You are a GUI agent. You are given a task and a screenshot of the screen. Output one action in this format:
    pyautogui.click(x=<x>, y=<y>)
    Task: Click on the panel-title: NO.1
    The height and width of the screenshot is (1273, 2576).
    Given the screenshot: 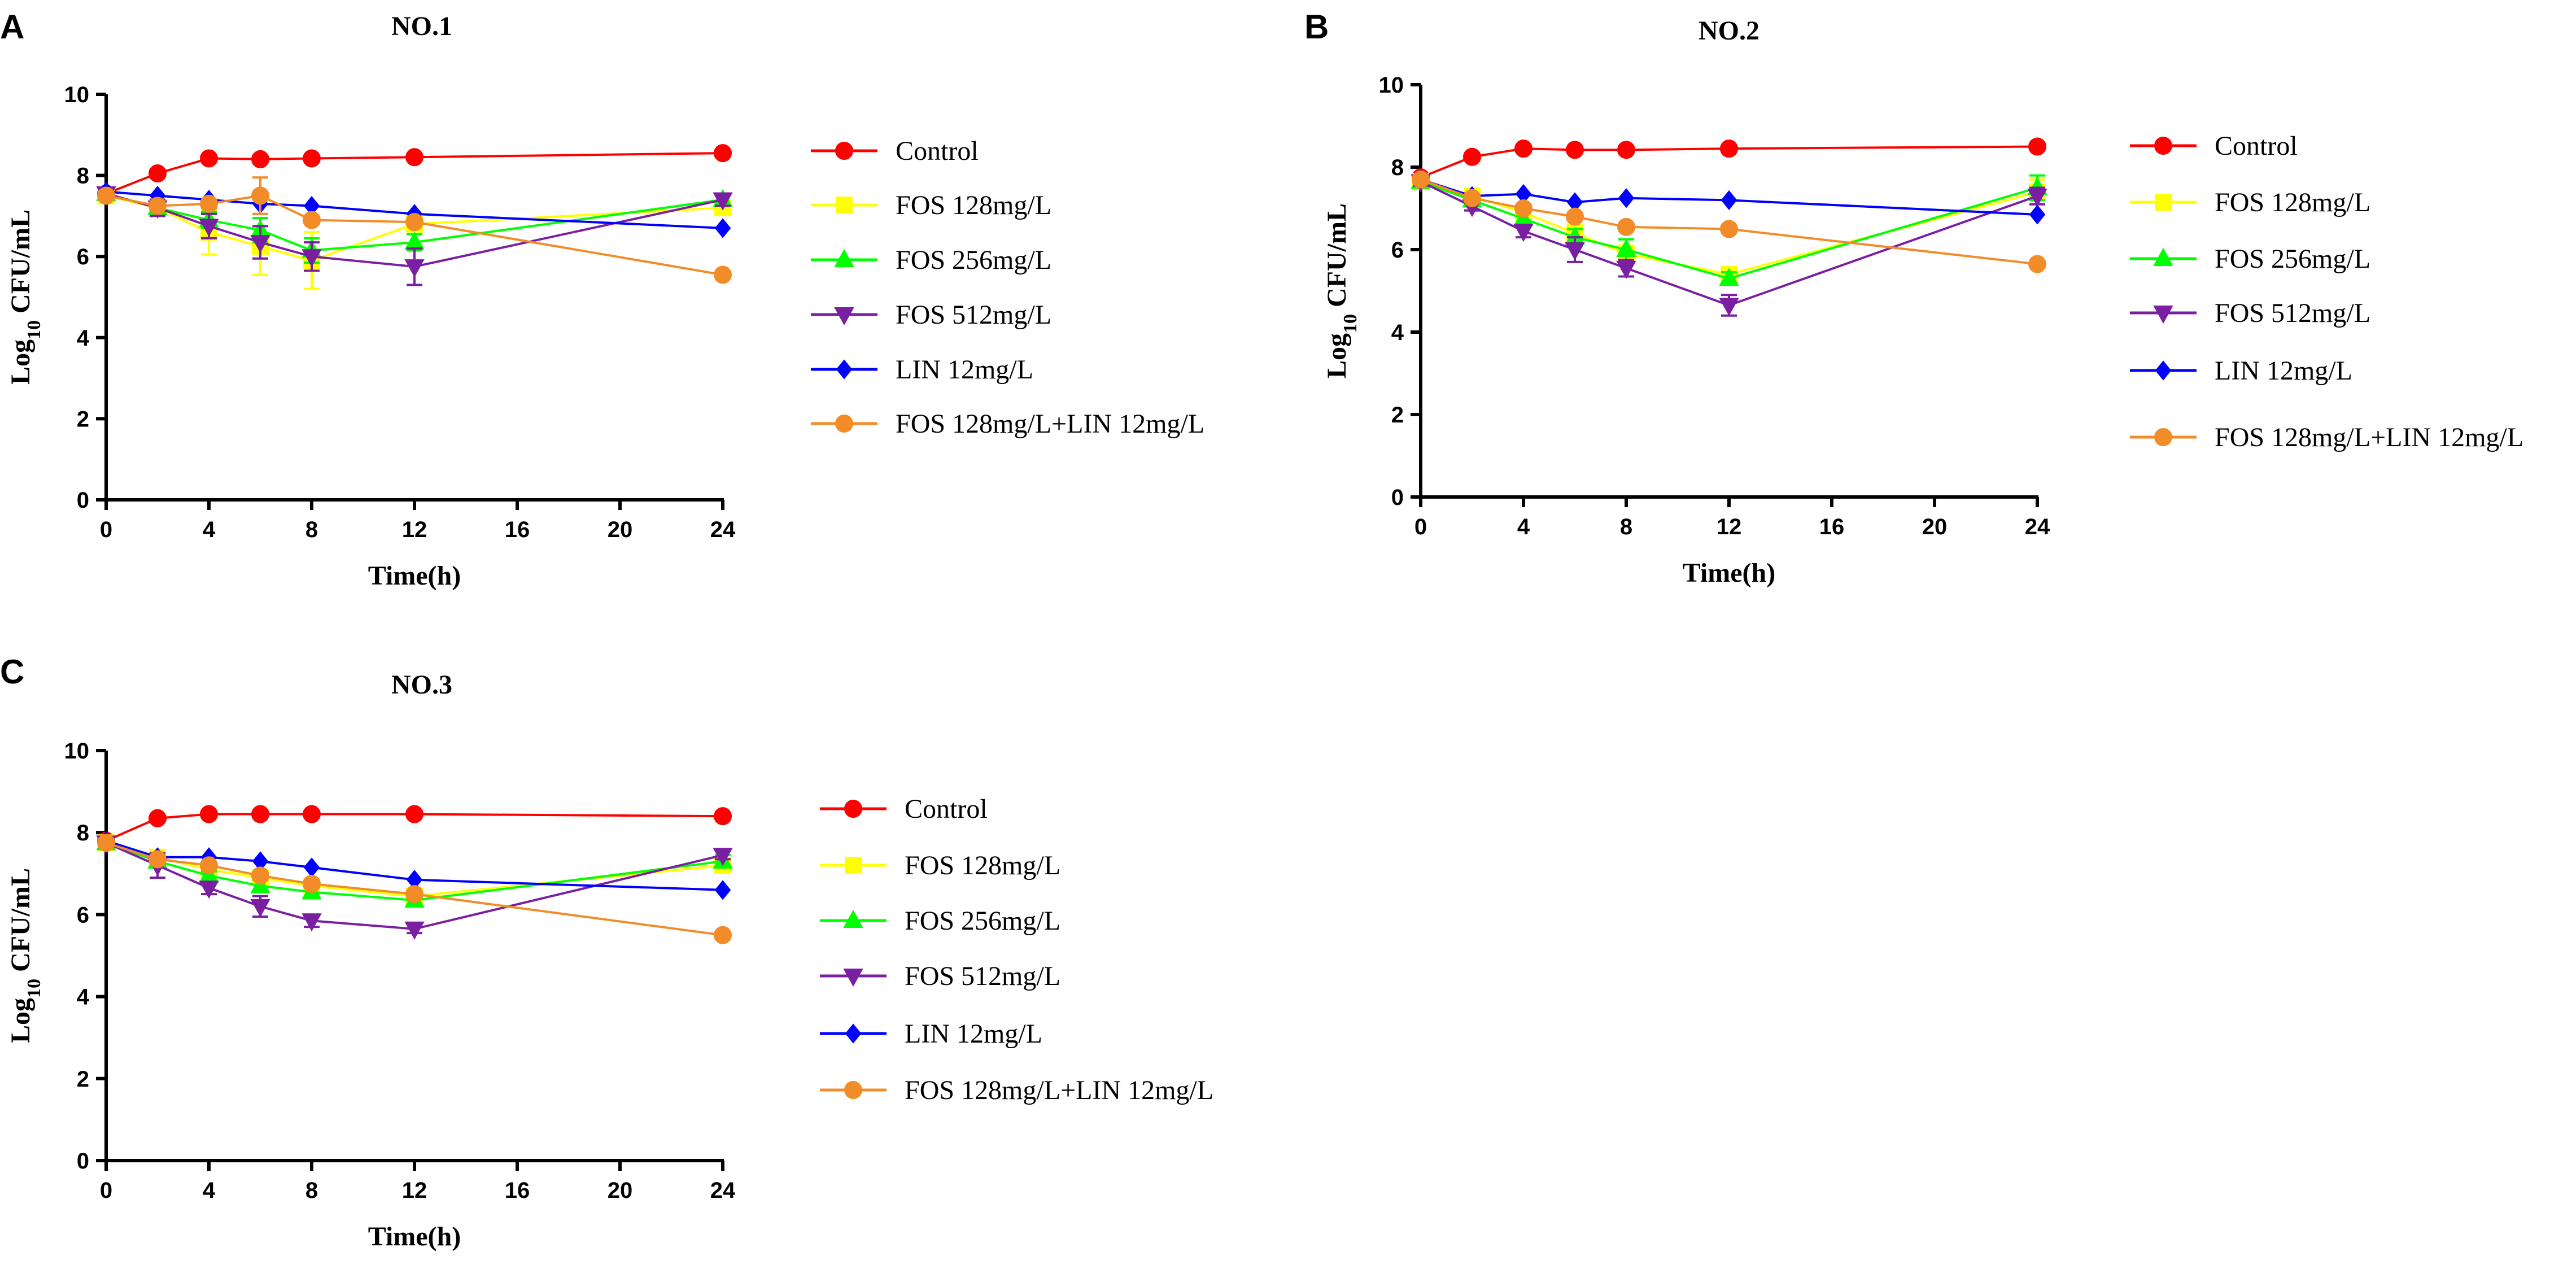 What is the action you would take?
    pyautogui.click(x=421, y=26)
    